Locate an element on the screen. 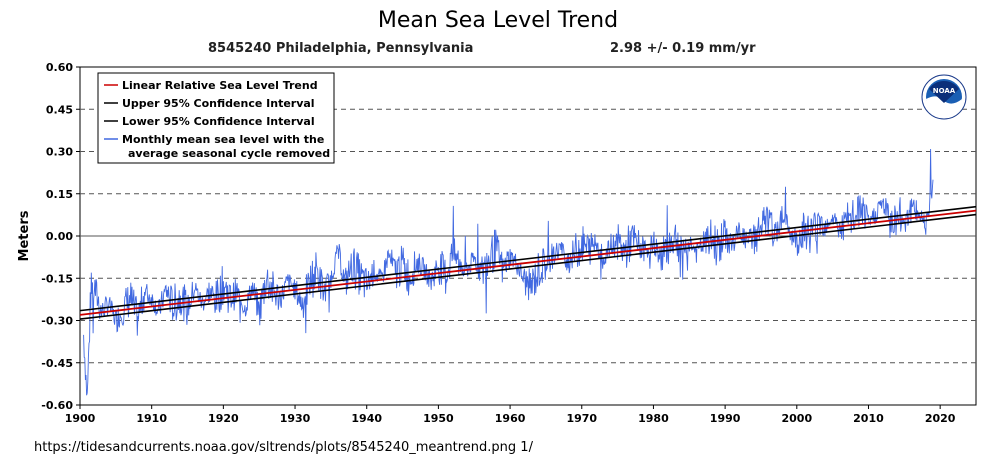  x-tick-label: 1950 is located at coordinates (438, 418).